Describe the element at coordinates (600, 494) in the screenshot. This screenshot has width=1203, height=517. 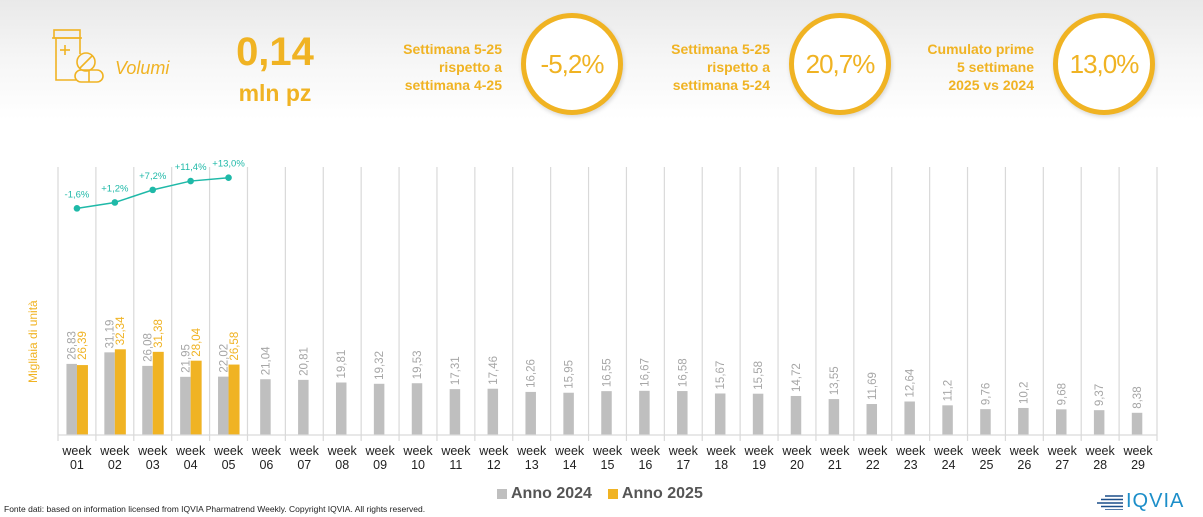
I see `legend: Anno 2024 Anno 2025` at that location.